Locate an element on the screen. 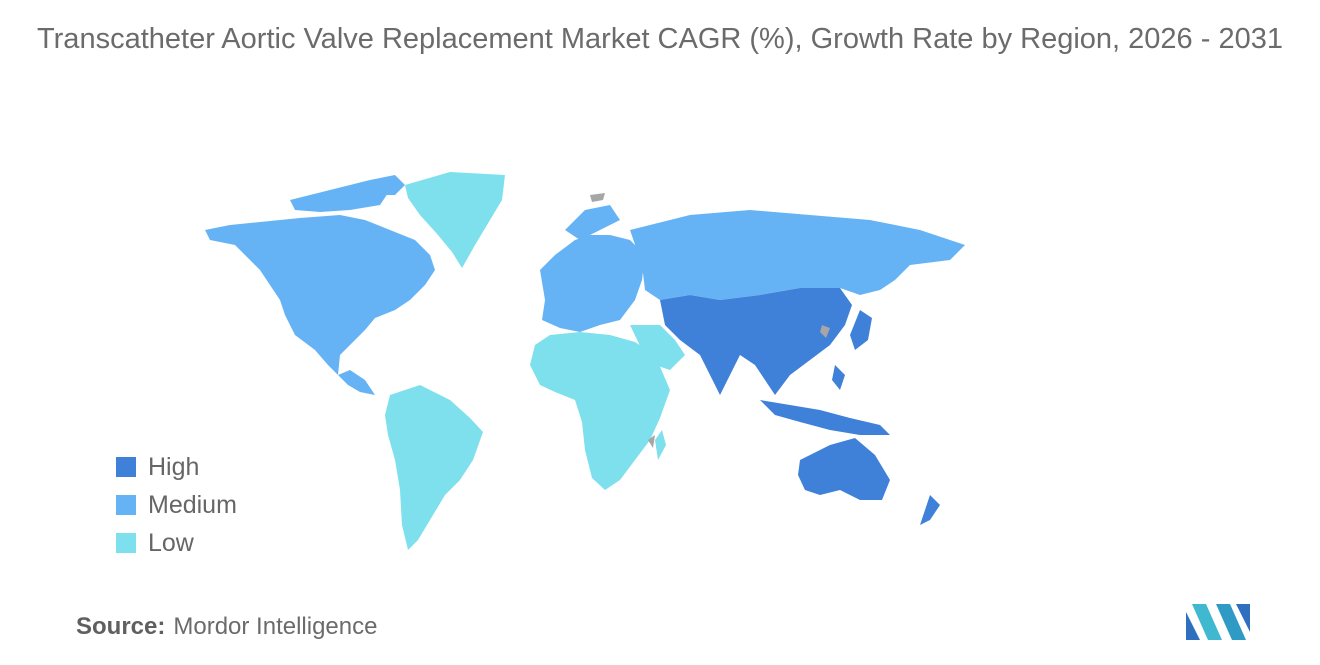 Image resolution: width=1320 pixels, height=665 pixels. legend-swatch-high is located at coordinates (126, 467).